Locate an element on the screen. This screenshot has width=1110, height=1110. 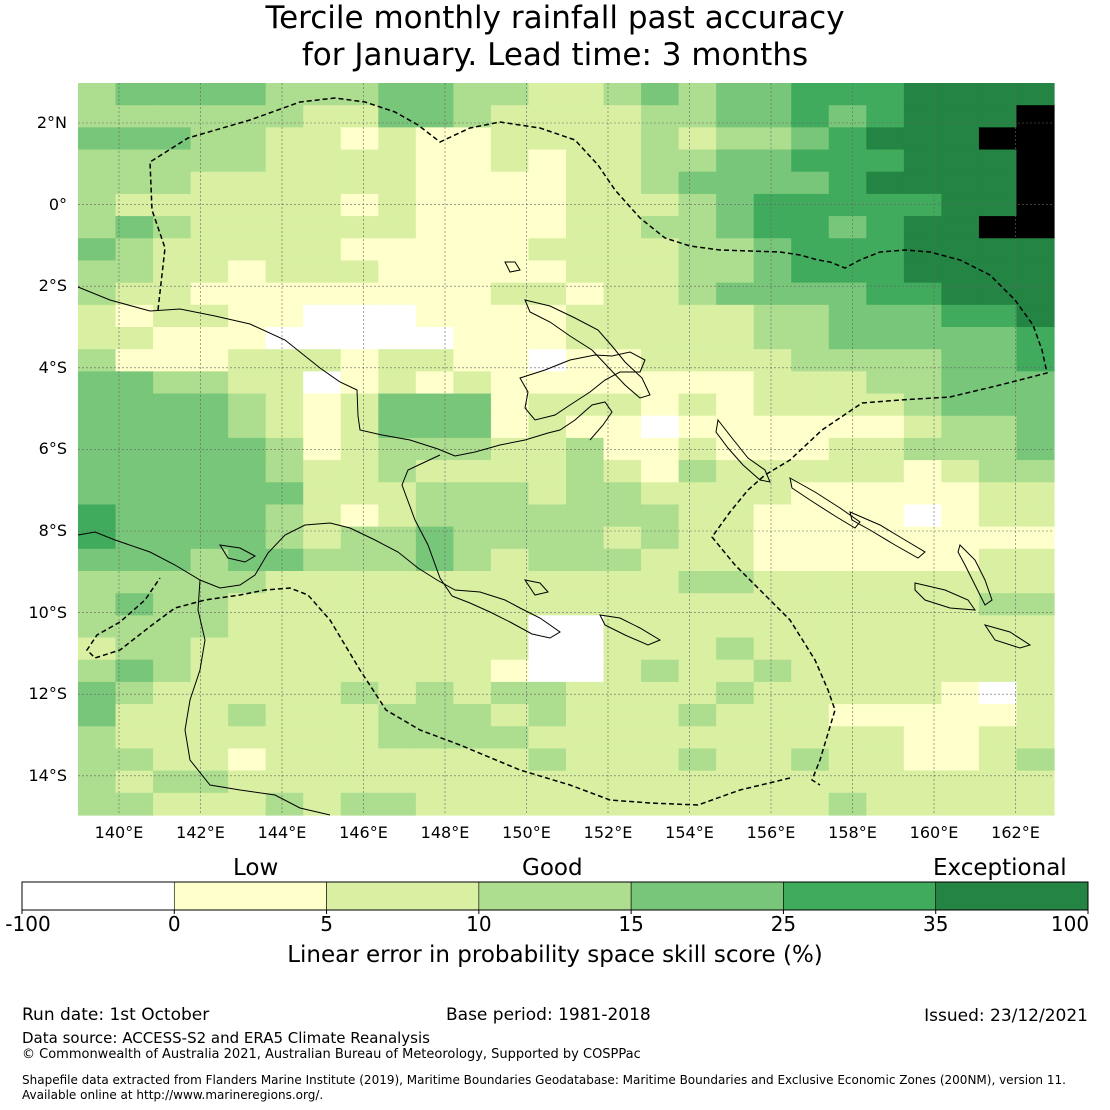
colorbar-segment is located at coordinates (250, 896).